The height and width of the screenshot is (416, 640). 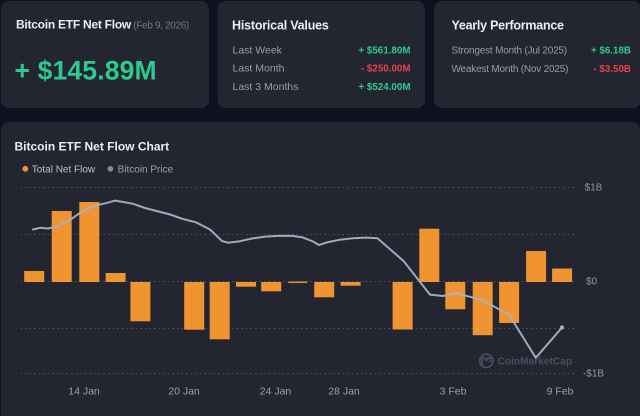 I want to click on svg-text: Bitcoin ETF Net Flow Chart, so click(x=92, y=147).